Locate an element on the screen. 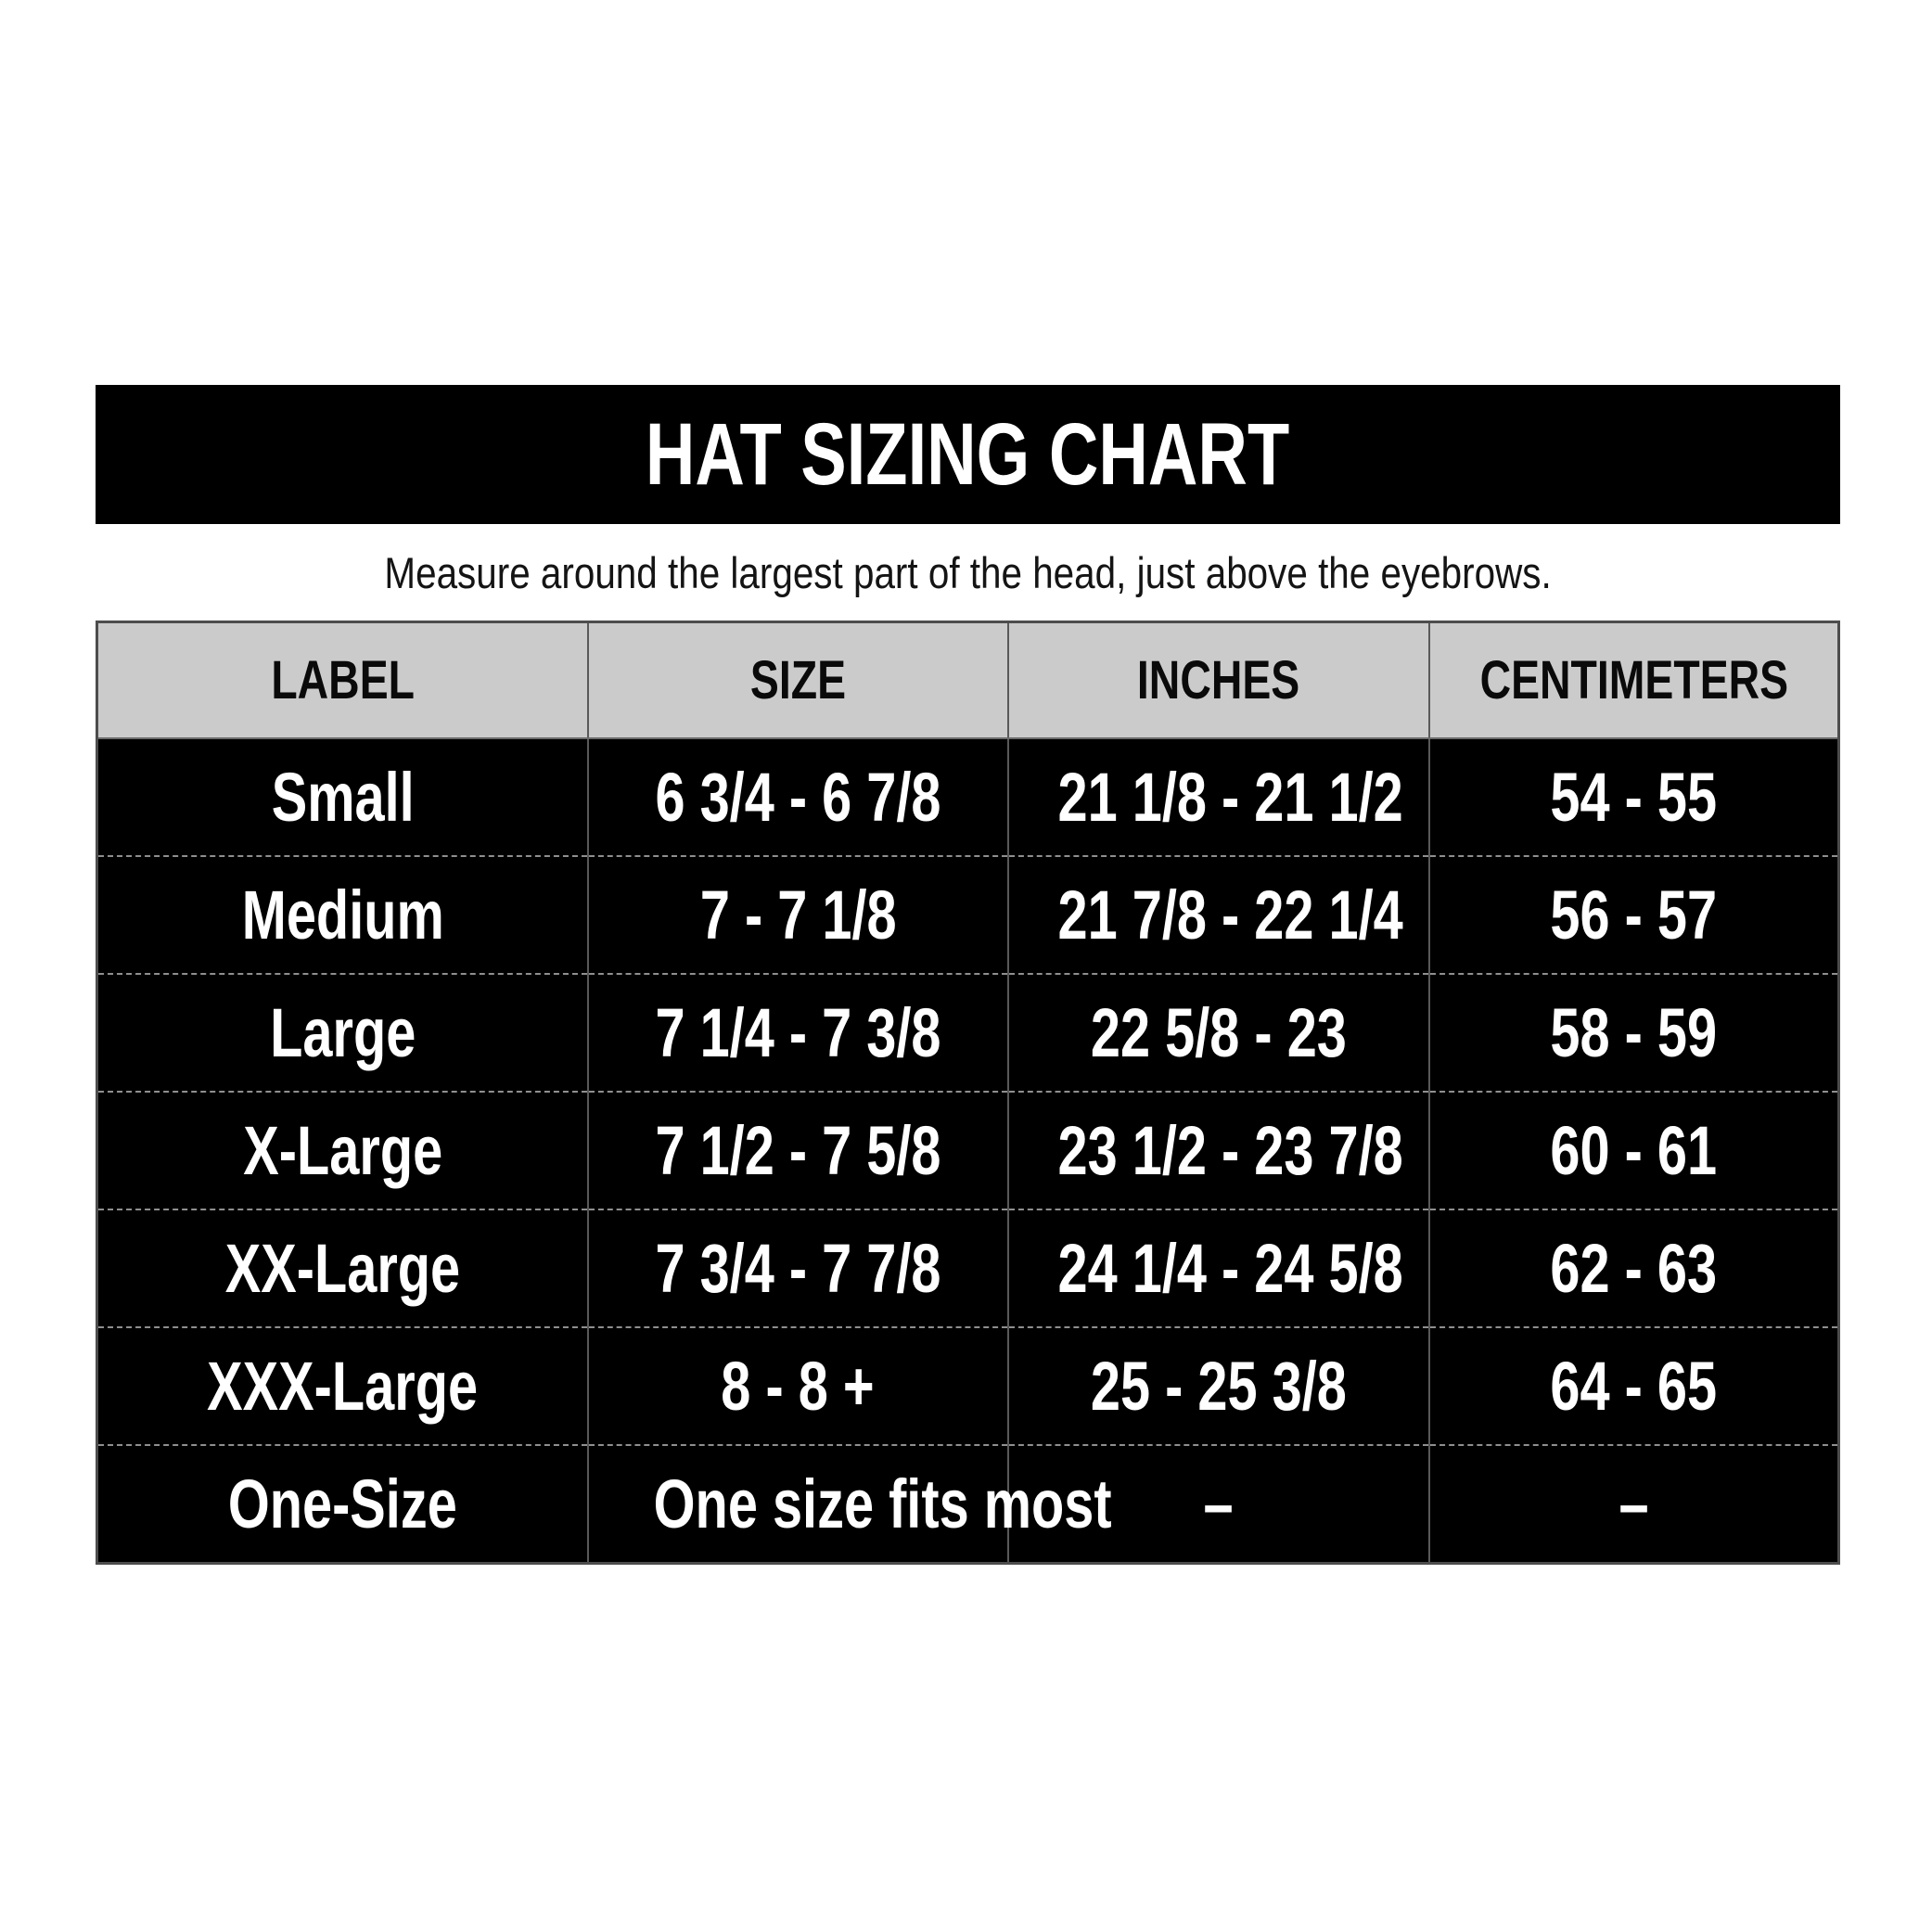  inches-cell: 22 5/8 - 23 is located at coordinates (1218, 1032).